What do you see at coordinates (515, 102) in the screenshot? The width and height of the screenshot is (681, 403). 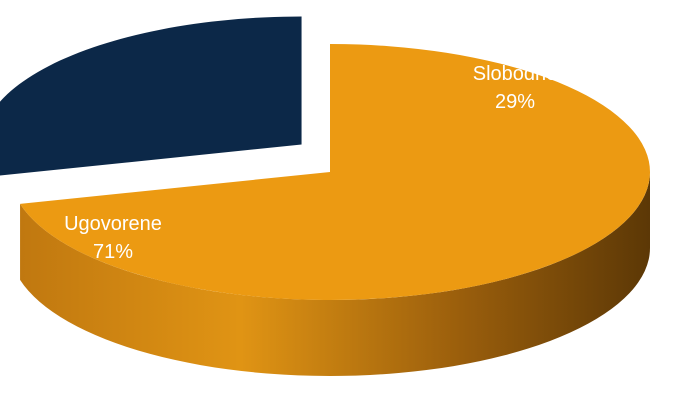 I see `slice-label-slobodne-percent: 29%` at bounding box center [515, 102].